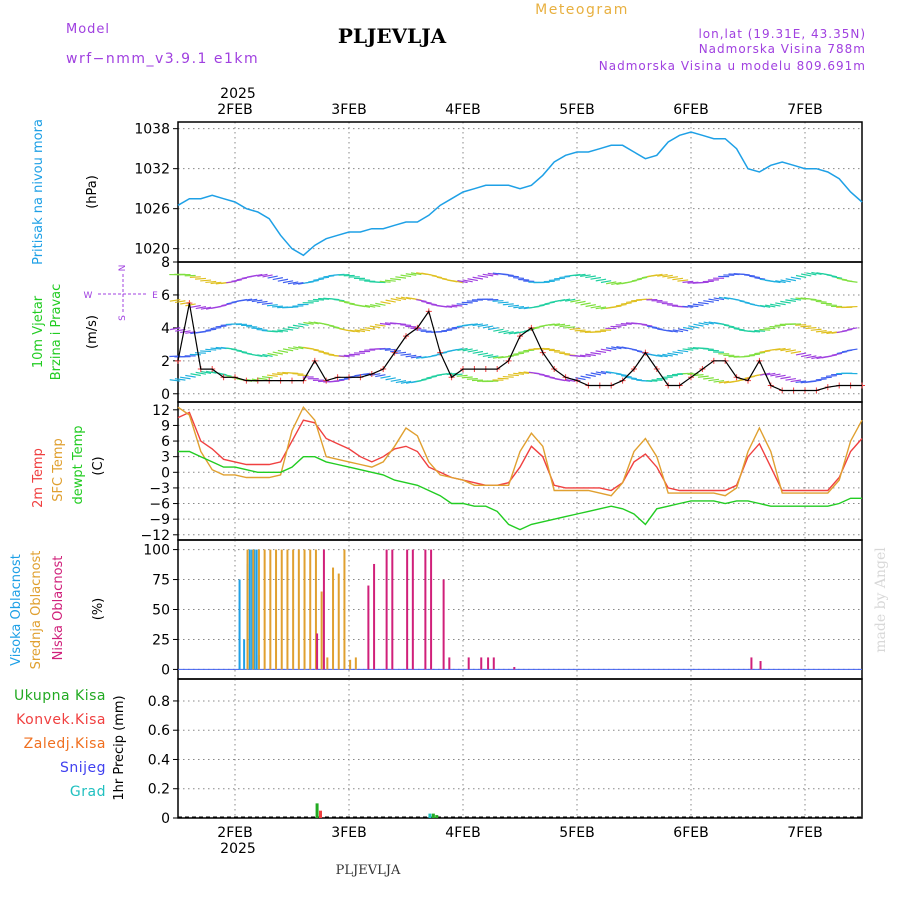 This screenshot has height=900, width=900. Describe the element at coordinates (165, 395) in the screenshot. I see `wind-ytick-label: 0` at that location.